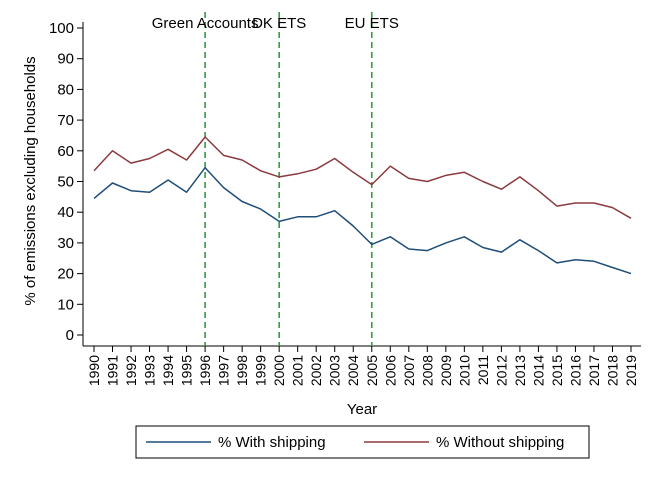 Image resolution: width=660 pixels, height=480 pixels. Describe the element at coordinates (65, 120) in the screenshot. I see `y-tick-label: 70` at that location.